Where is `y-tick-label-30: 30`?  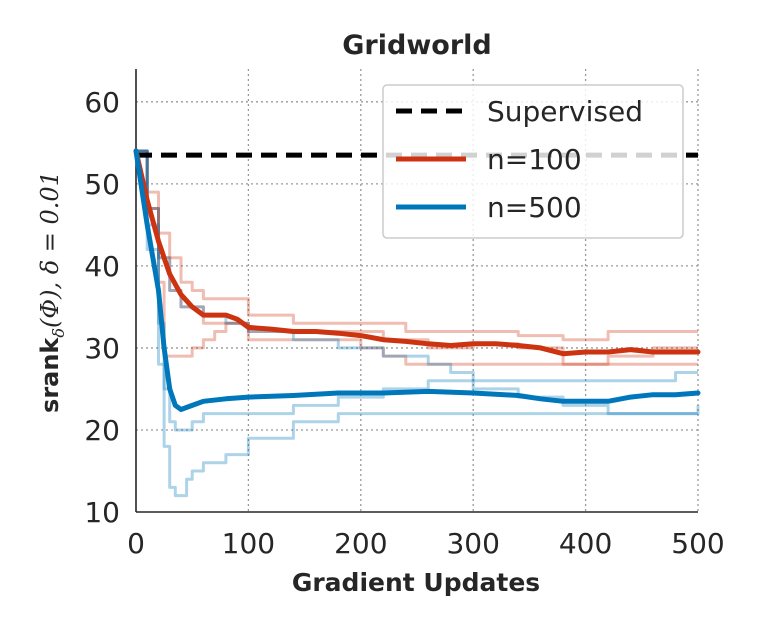 y-tick-label-30: 30 is located at coordinates (102, 348).